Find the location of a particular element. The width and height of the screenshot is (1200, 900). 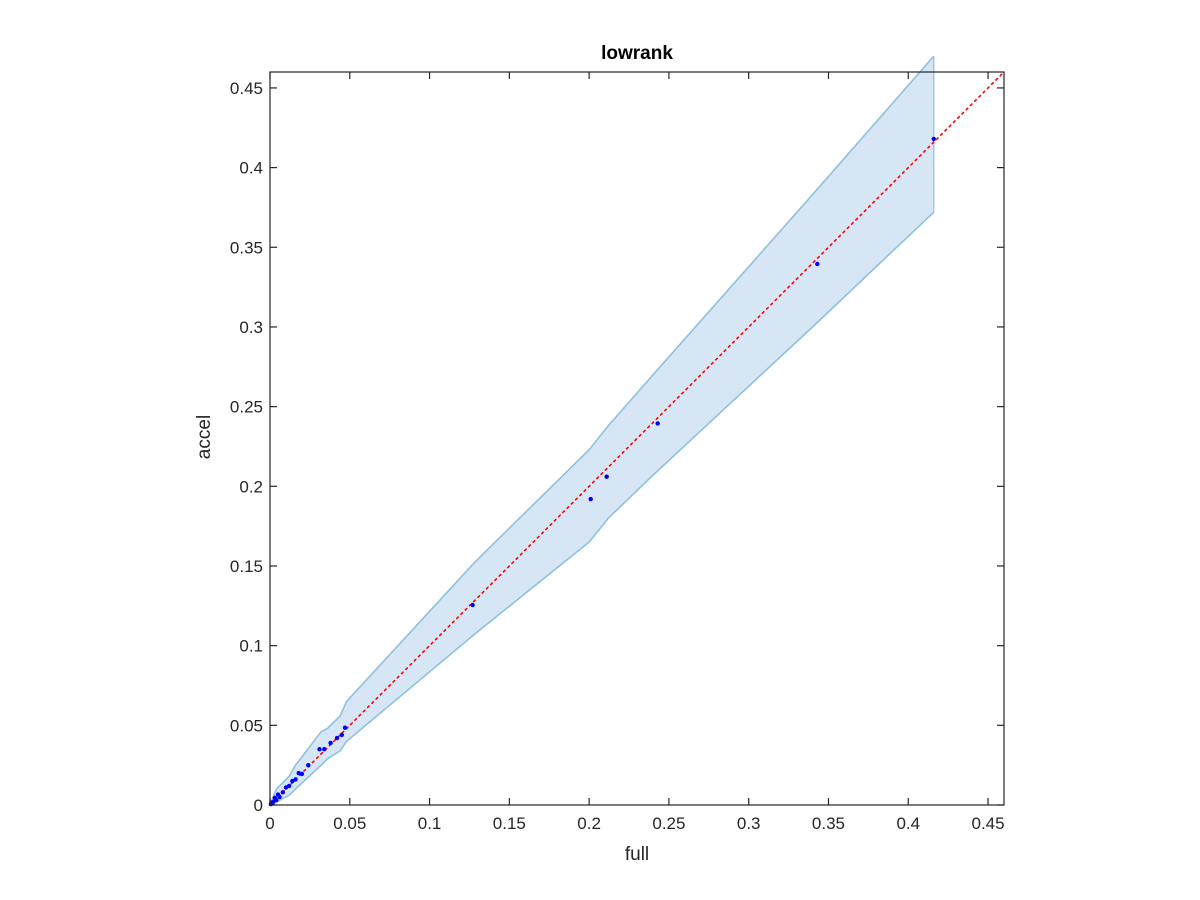

y-tick-label: 0.25 is located at coordinates (246, 407).